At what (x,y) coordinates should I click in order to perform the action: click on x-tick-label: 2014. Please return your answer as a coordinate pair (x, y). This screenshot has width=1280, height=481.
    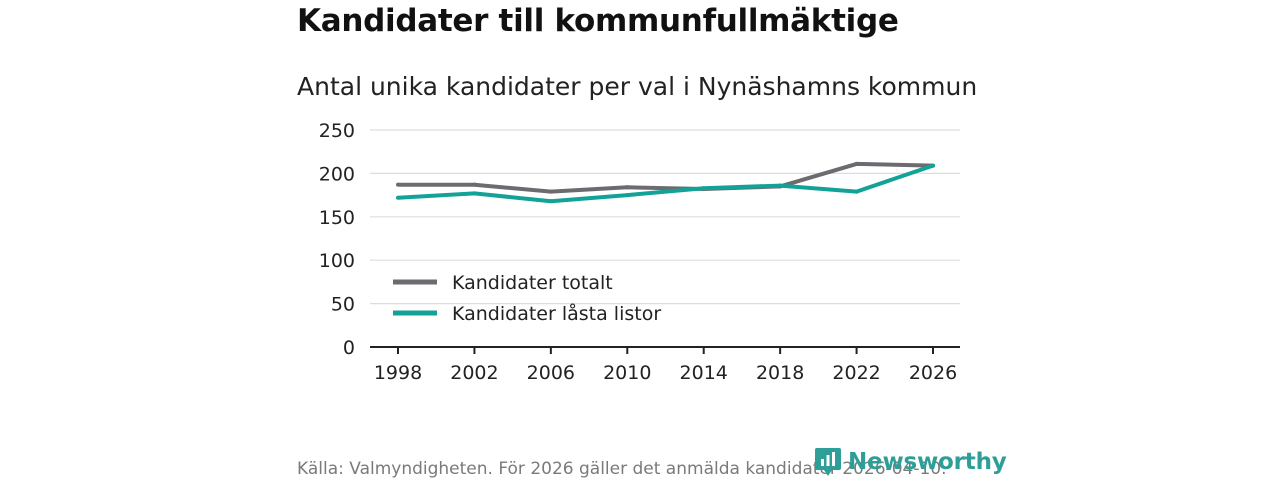
    Looking at the image, I should click on (704, 373).